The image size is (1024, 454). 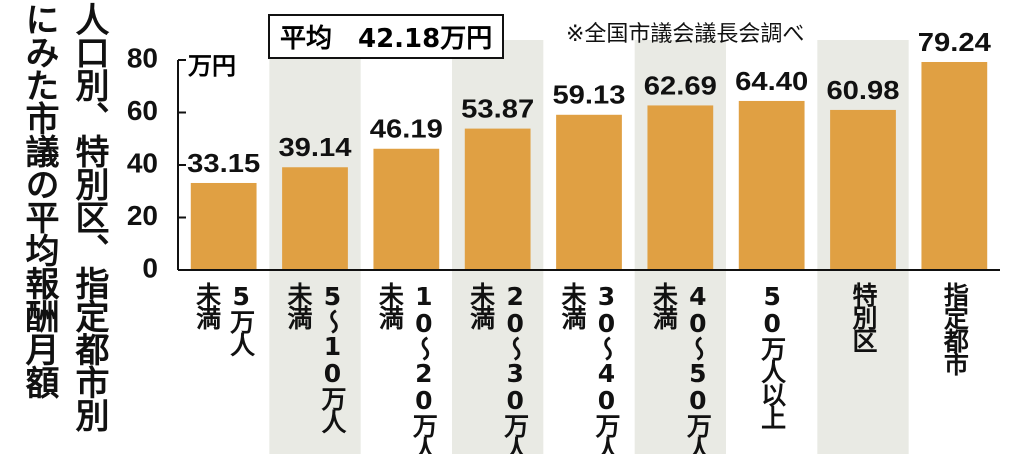 What do you see at coordinates (955, 42) in the screenshot?
I see `value-label: 79.24` at bounding box center [955, 42].